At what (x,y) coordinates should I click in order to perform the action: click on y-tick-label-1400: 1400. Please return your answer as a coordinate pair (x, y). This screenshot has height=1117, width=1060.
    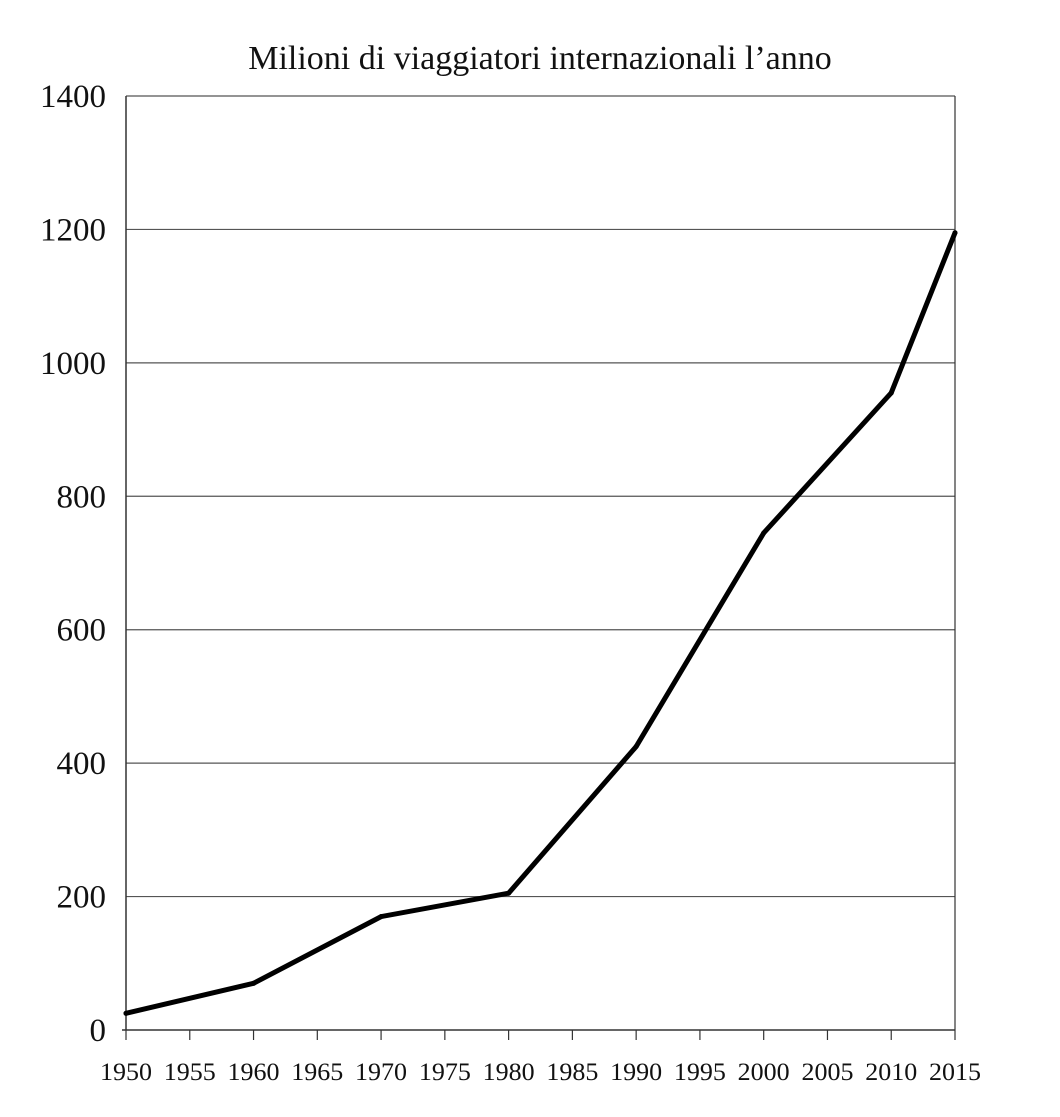
    Looking at the image, I should click on (73, 97).